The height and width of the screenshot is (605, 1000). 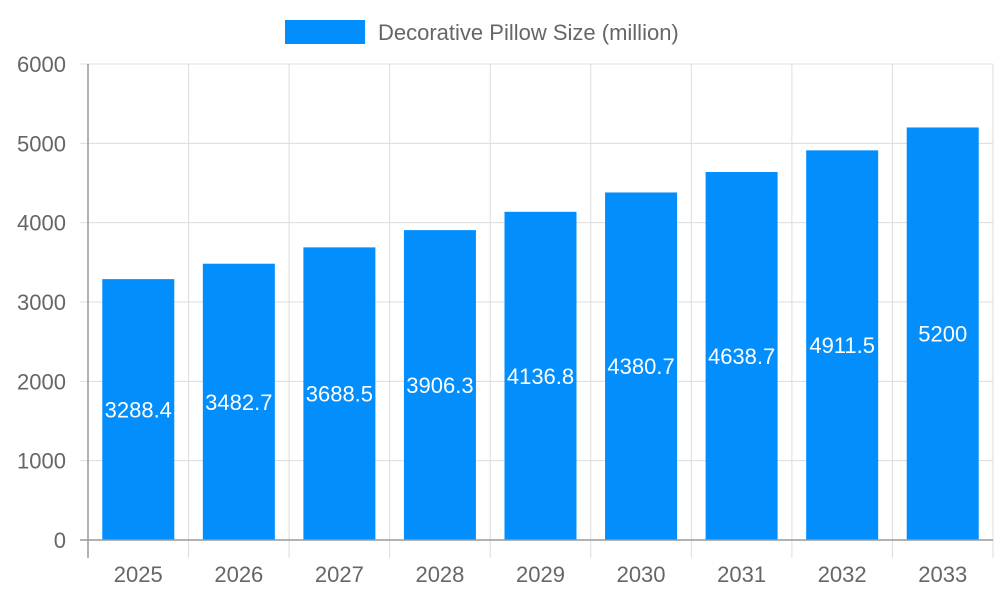 I want to click on x-tick-label: 2032, so click(x=842, y=574).